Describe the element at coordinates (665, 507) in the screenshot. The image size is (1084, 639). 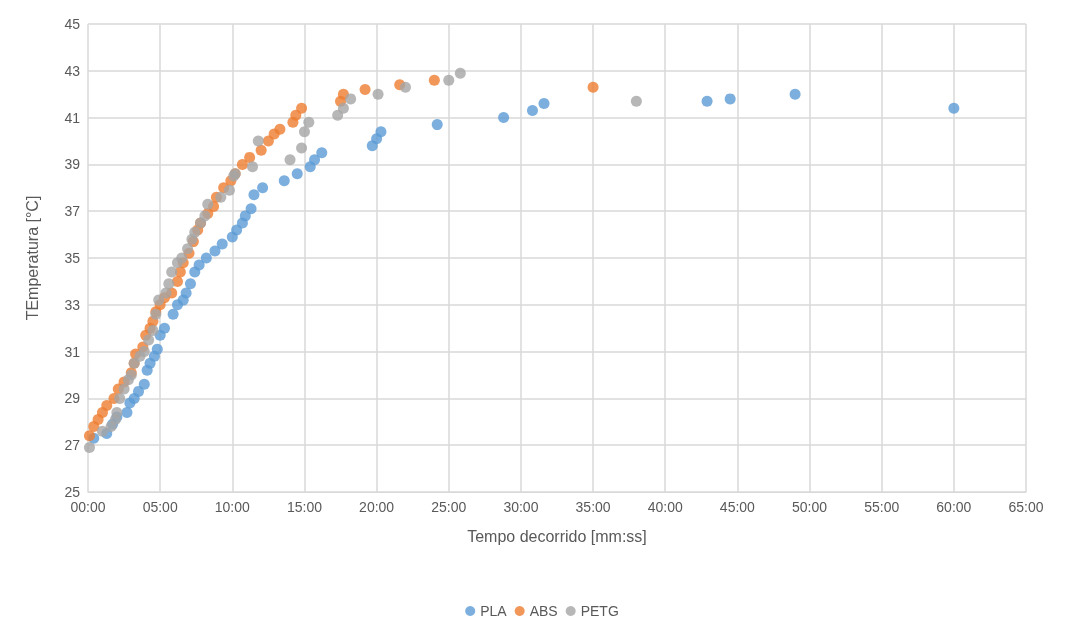
I see `x-tick-label: 40:00` at that location.